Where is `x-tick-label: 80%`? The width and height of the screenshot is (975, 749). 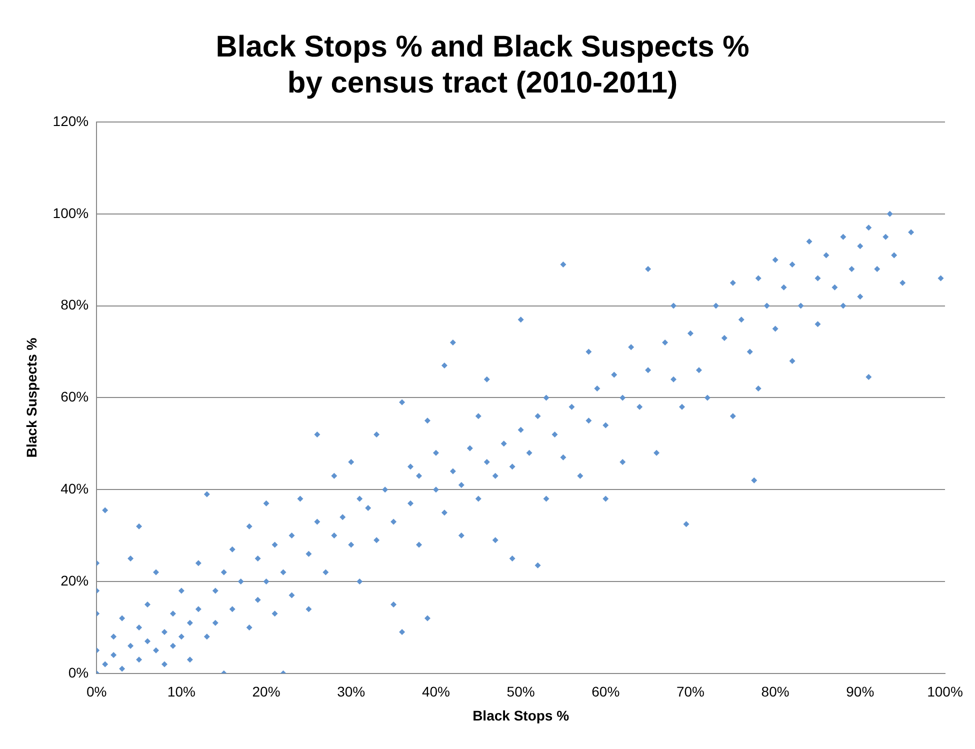
x-tick-label: 80% is located at coordinates (775, 692).